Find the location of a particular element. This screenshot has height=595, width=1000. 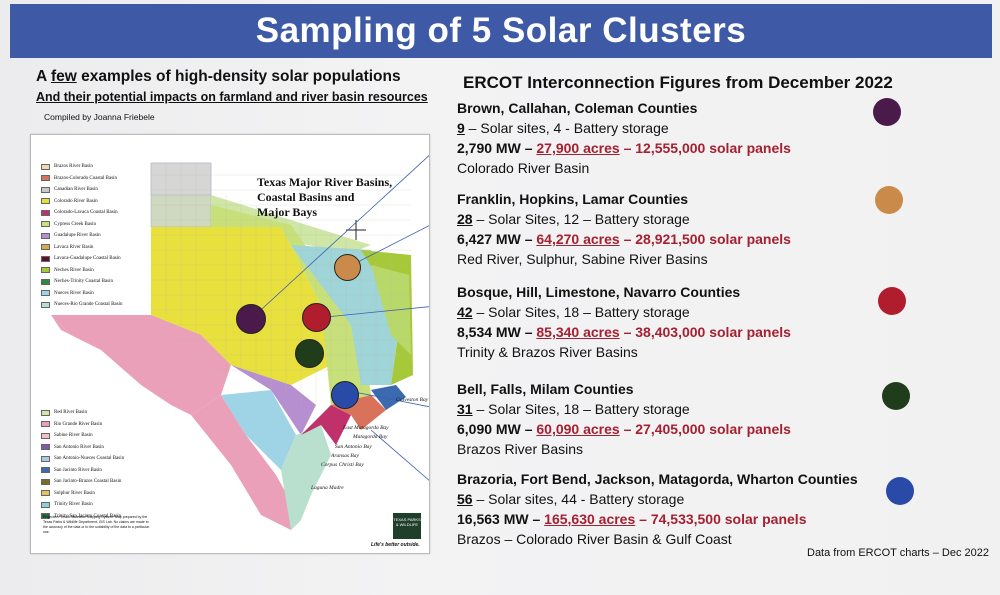

legend-label: Brazos-Colorado Coastal Basin is located at coordinates (86, 178).